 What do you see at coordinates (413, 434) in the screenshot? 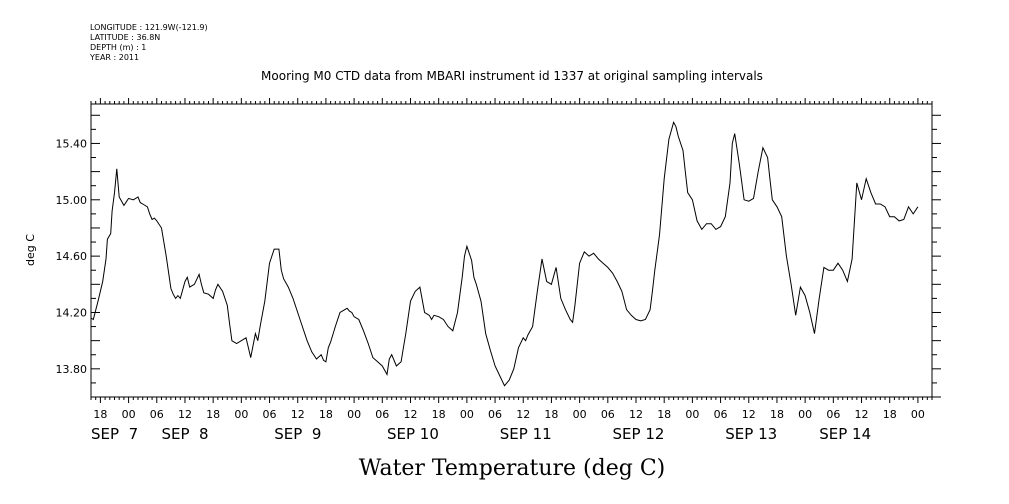
I see `x-day-label: SEP 10` at bounding box center [413, 434].